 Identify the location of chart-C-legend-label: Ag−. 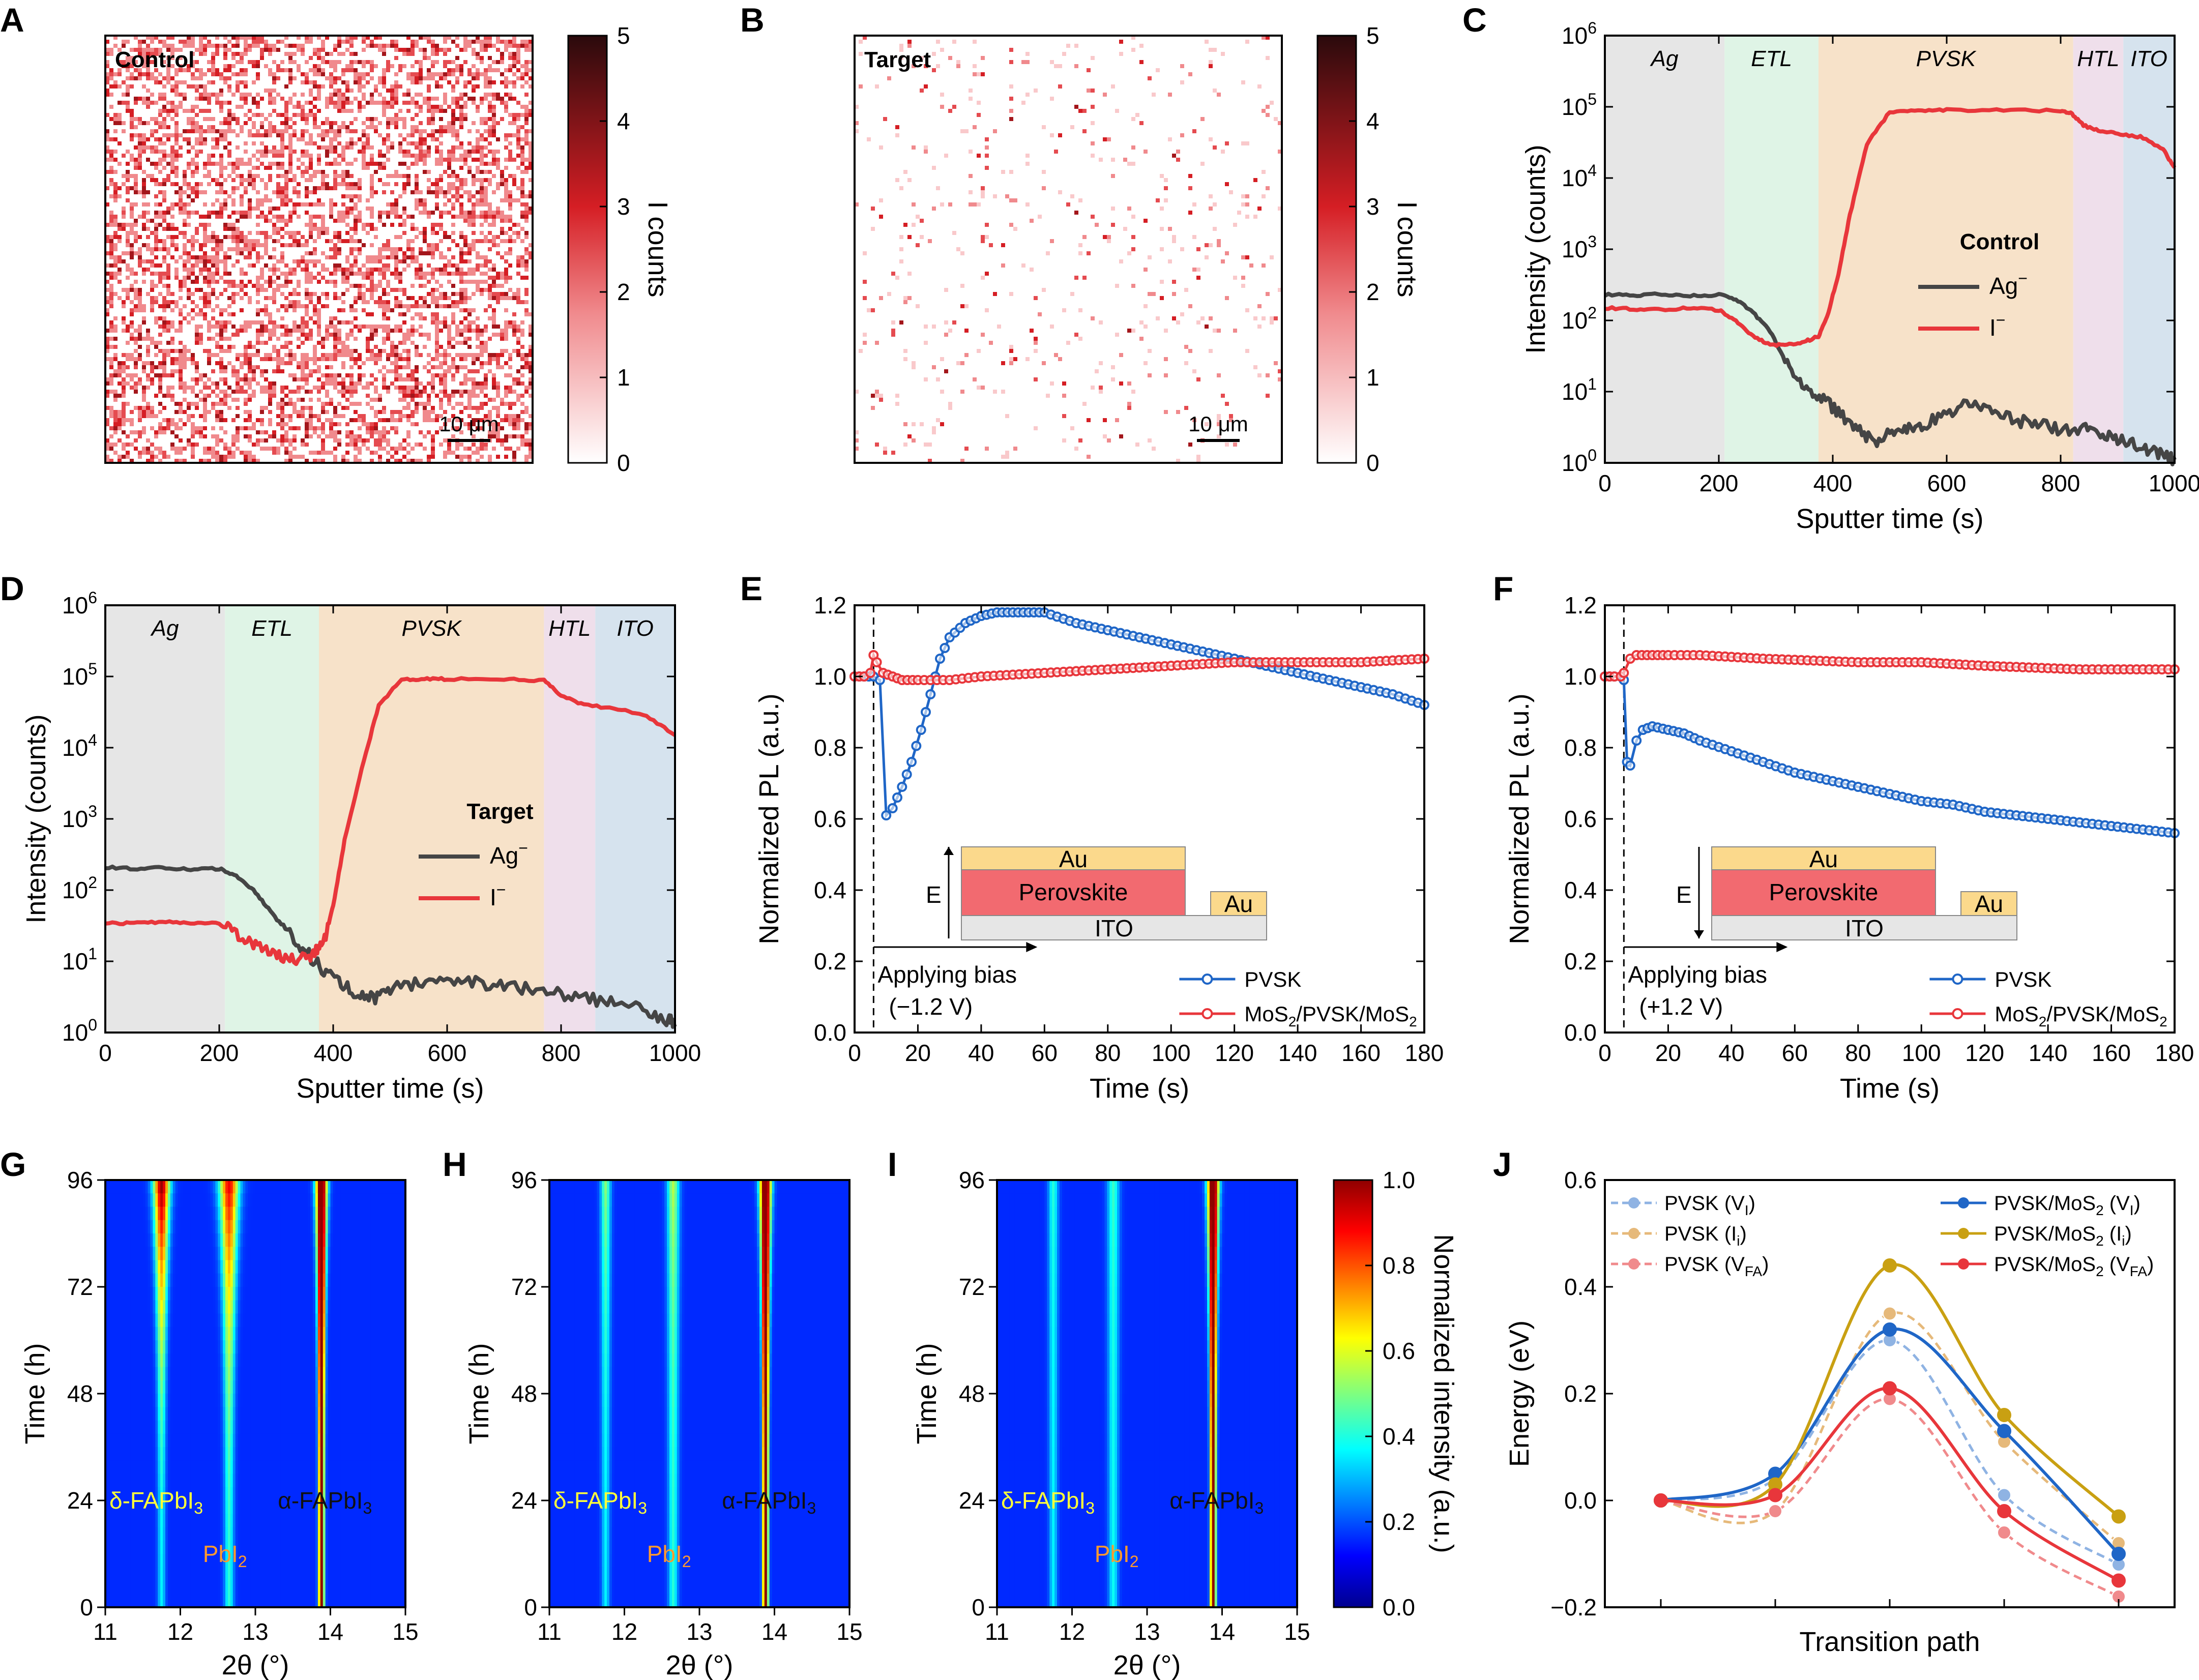
(2009, 284).